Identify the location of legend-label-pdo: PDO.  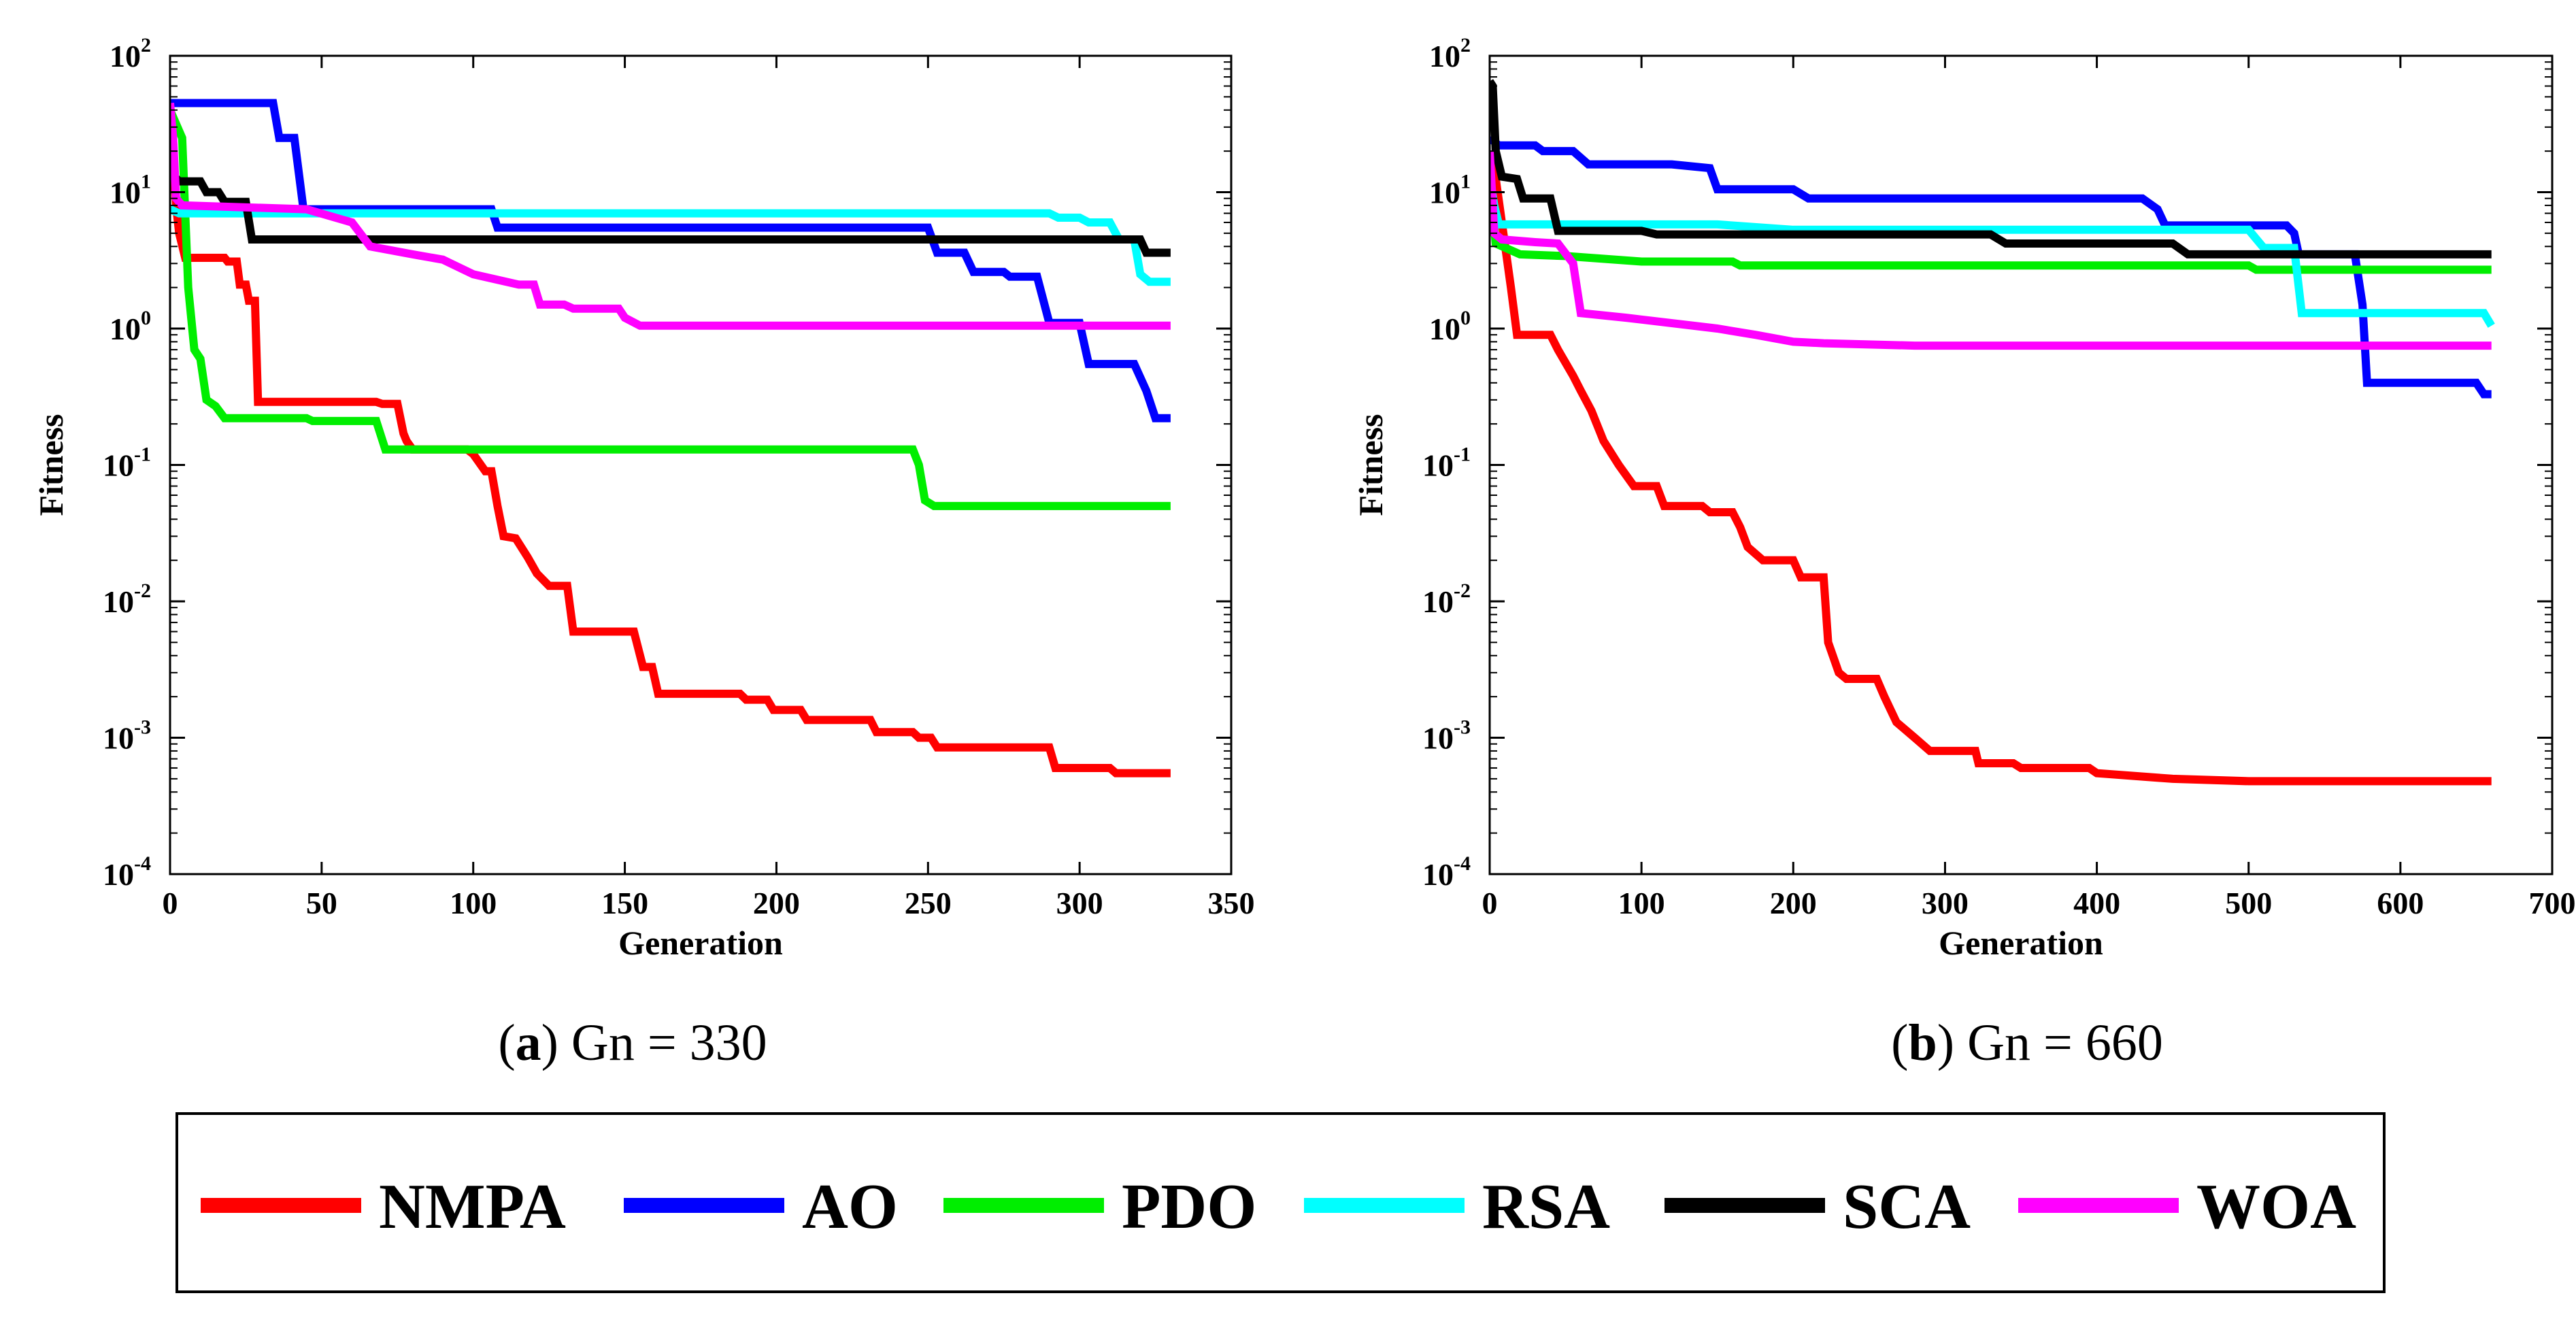
(1189, 1206).